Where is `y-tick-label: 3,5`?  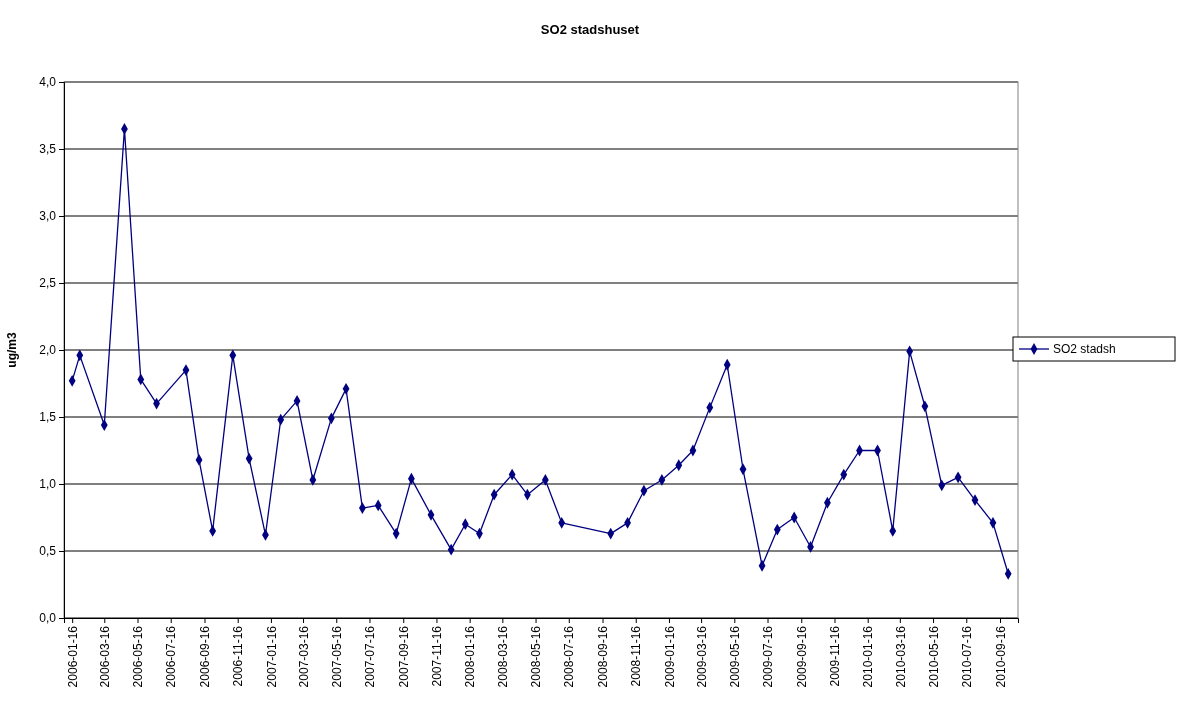
y-tick-label: 3,5 is located at coordinates (48, 149).